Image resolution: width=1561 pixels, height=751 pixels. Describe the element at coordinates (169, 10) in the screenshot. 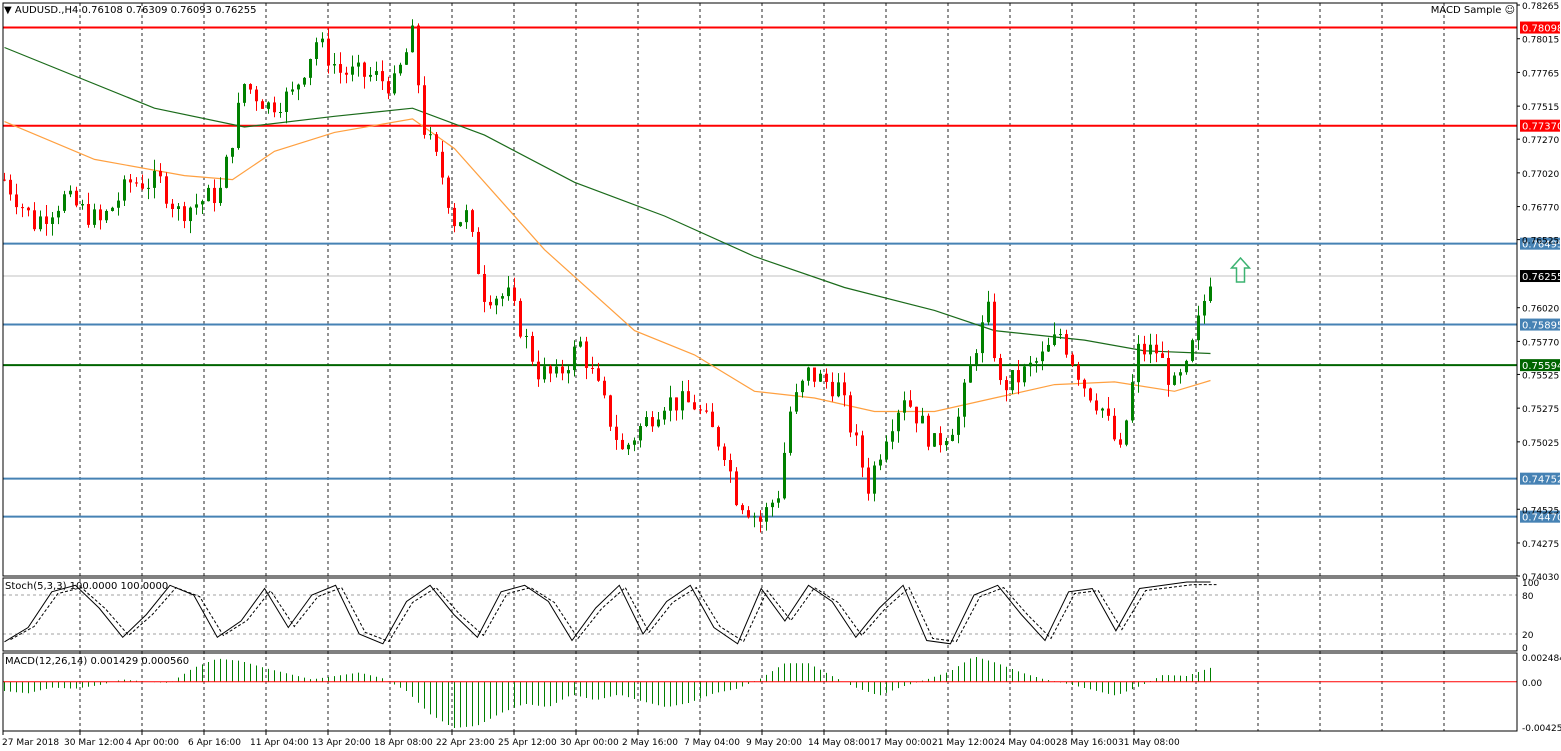

I see `ohlc-quote: 0.76108 0.76309 0.76093 0.76255` at that location.